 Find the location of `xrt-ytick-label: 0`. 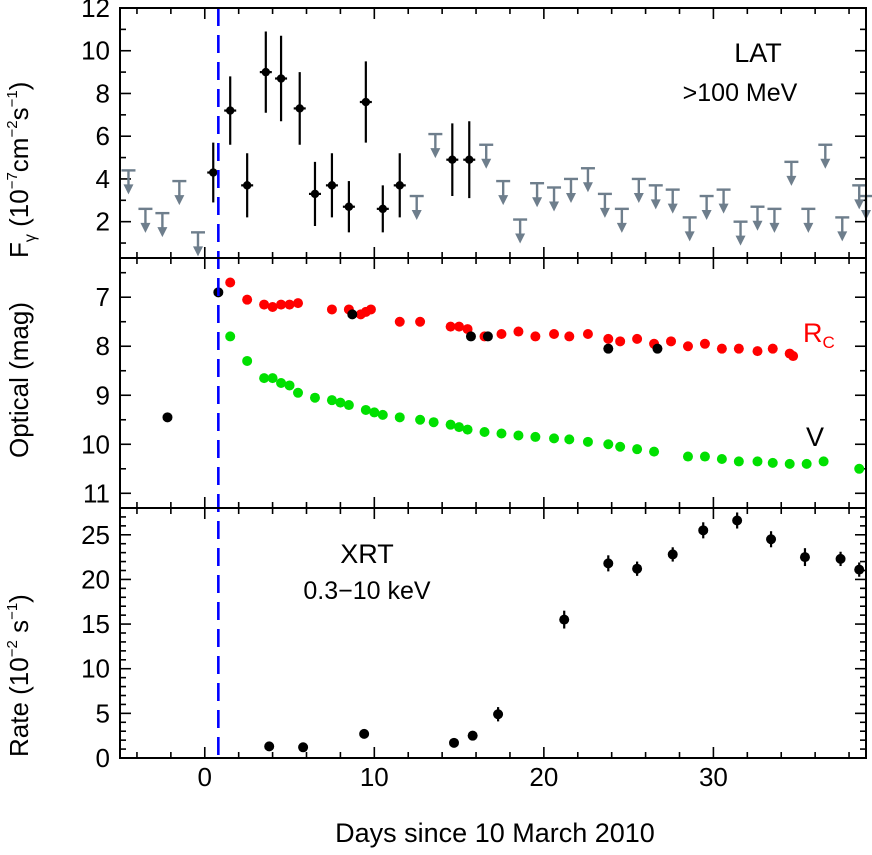

xrt-ytick-label: 0 is located at coordinates (103, 758).